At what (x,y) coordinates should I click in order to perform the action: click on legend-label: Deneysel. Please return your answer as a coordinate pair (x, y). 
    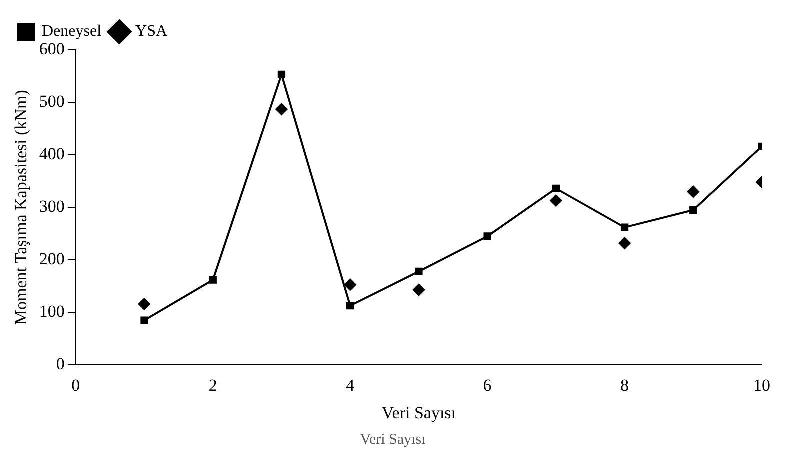
    Looking at the image, I should click on (72, 31).